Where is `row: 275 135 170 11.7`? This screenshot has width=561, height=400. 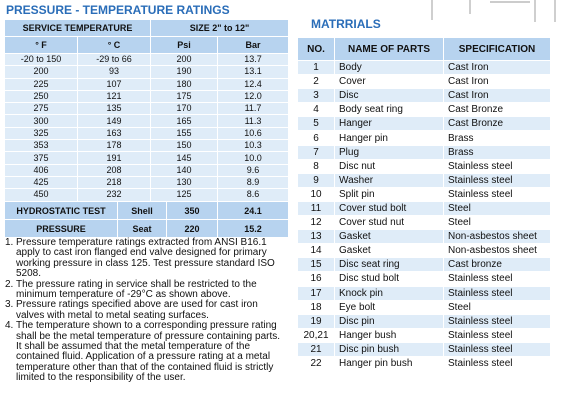 row: 275 135 170 11.7 is located at coordinates (146, 109).